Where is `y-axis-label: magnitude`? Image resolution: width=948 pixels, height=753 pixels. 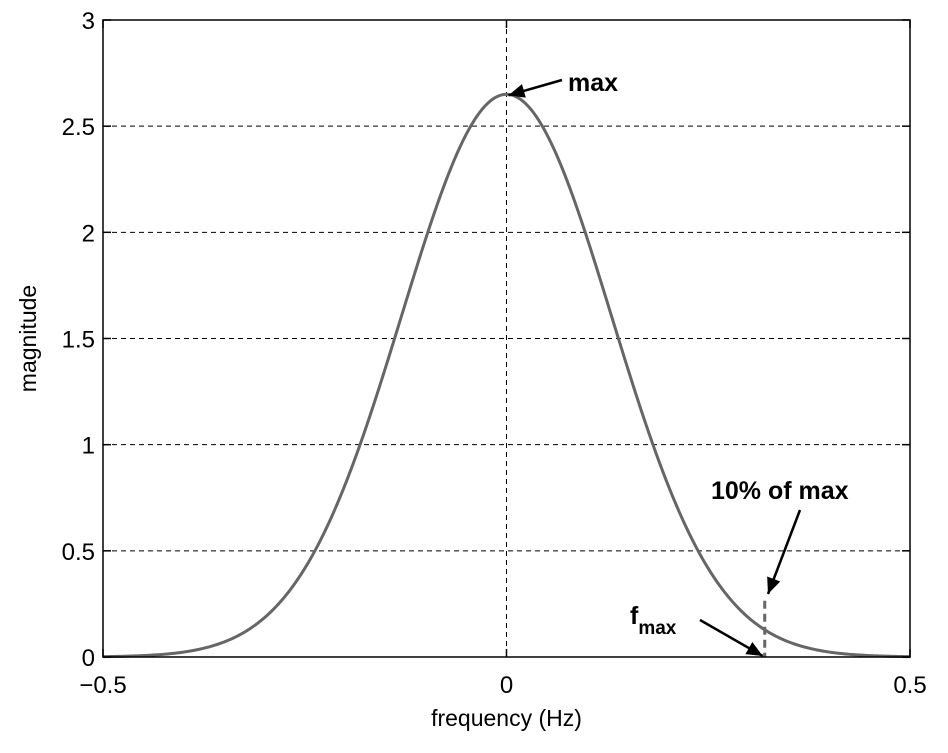
y-axis-label: magnitude is located at coordinates (28, 338).